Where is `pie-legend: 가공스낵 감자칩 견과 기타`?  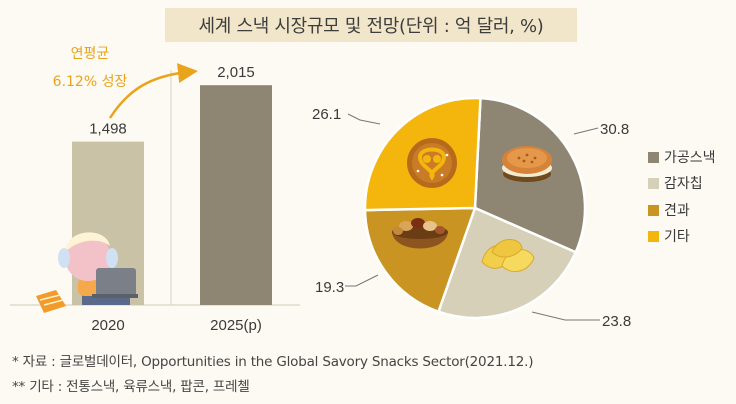
pie-legend: 가공스낵 감자칩 견과 기타 is located at coordinates (682, 197).